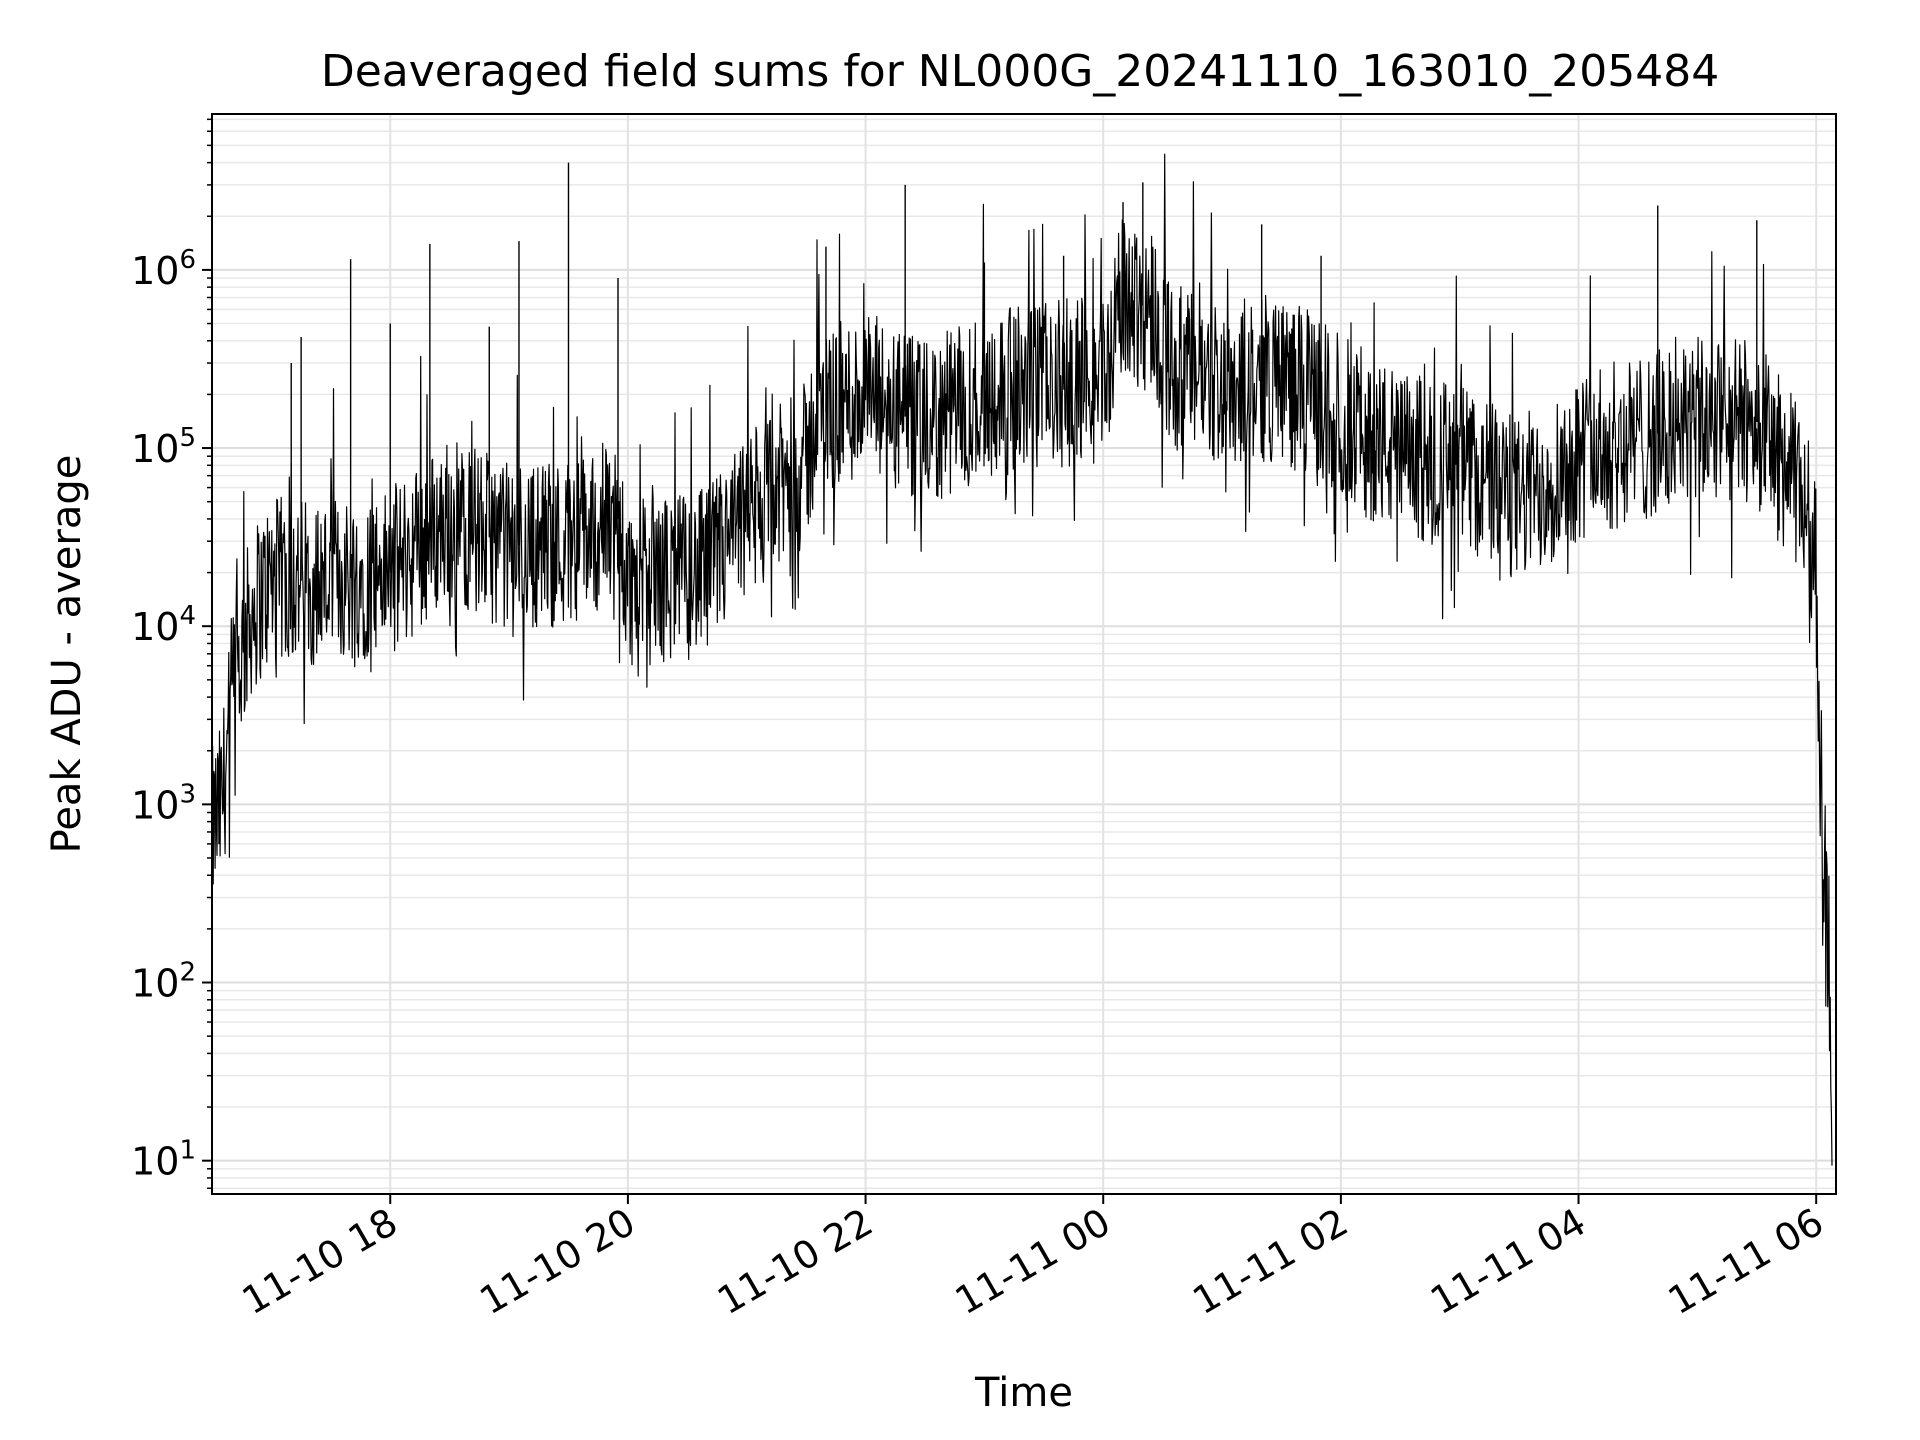 The width and height of the screenshot is (1920, 1440). I want to click on y-tick-label: 105, so click(163, 447).